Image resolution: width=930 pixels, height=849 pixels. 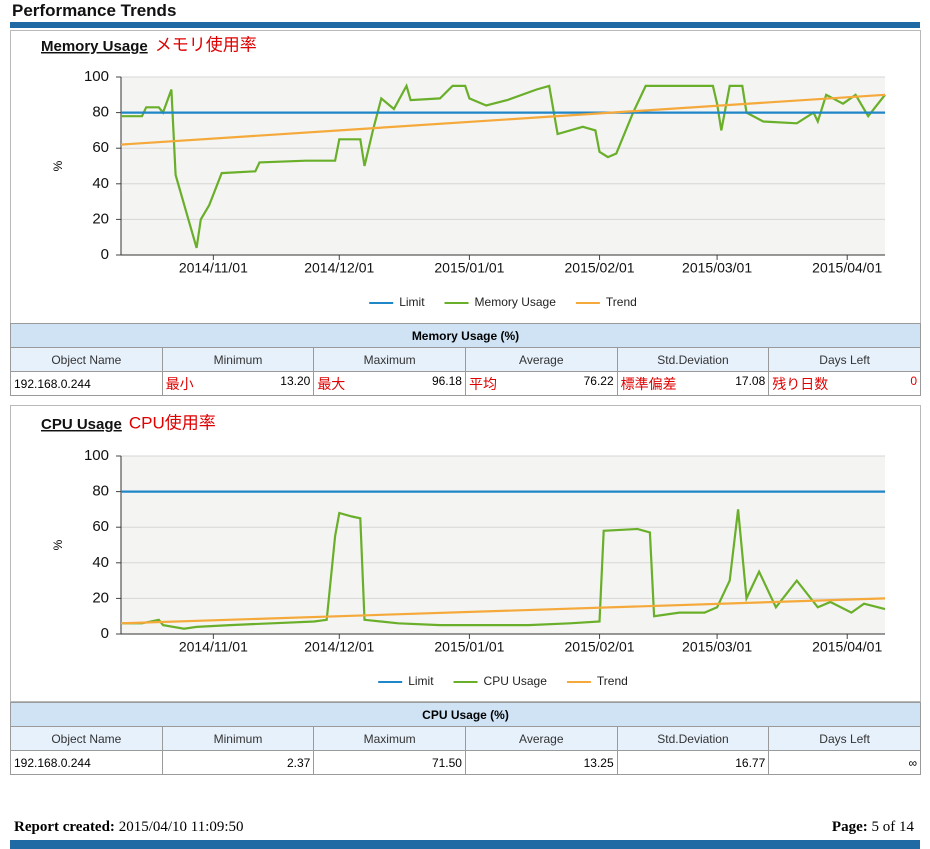 What do you see at coordinates (750, 762) in the screenshot?
I see `cell-value: 16.77` at bounding box center [750, 762].